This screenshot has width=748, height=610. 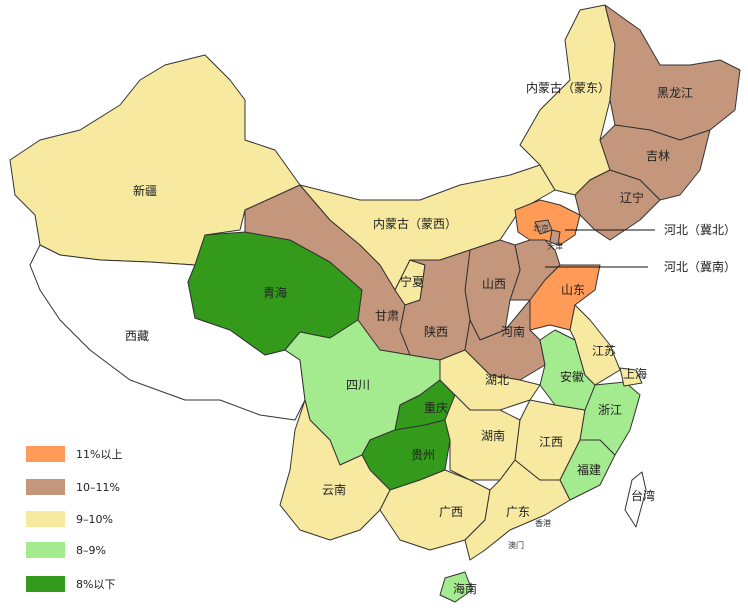 What do you see at coordinates (572, 376) in the screenshot?
I see `label-anhui: 安徽` at bounding box center [572, 376].